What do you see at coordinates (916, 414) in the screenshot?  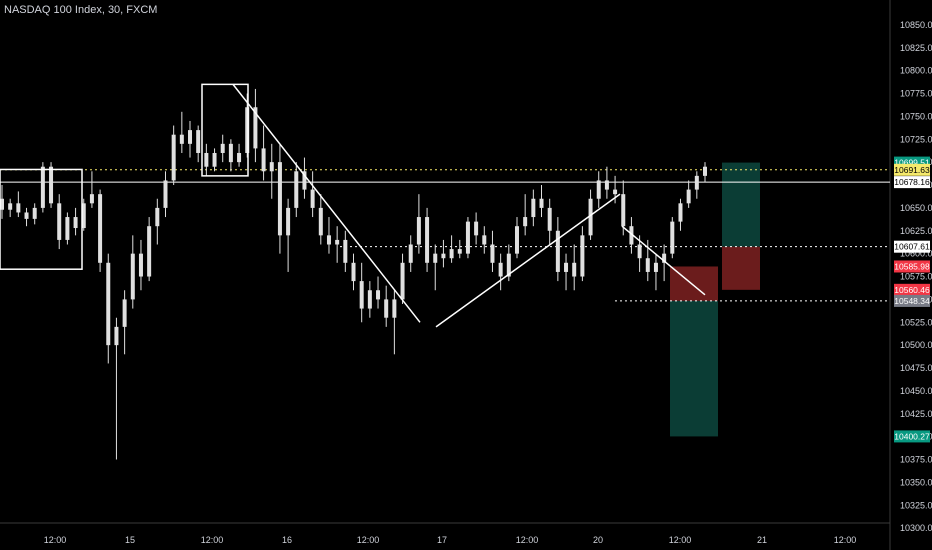 I see `y-tick-label: 10425.00` at bounding box center [916, 414].